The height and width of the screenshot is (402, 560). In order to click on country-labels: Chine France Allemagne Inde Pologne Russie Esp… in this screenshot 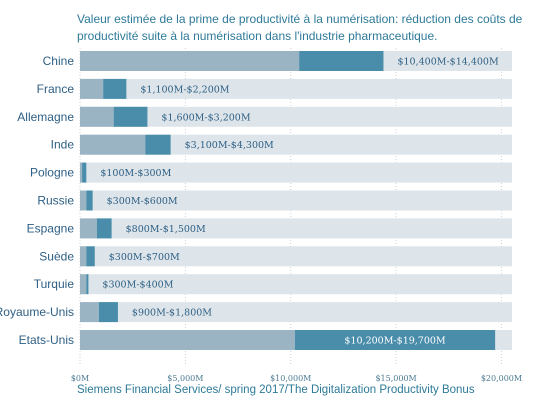, I will do `click(37, 200)`.